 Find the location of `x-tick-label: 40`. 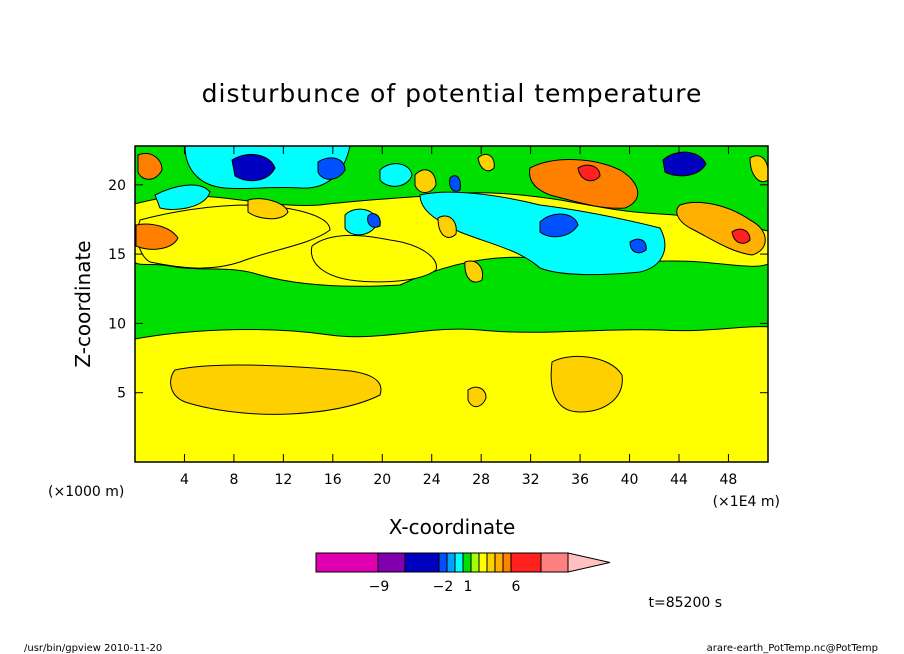

x-tick-label: 40 is located at coordinates (630, 480).